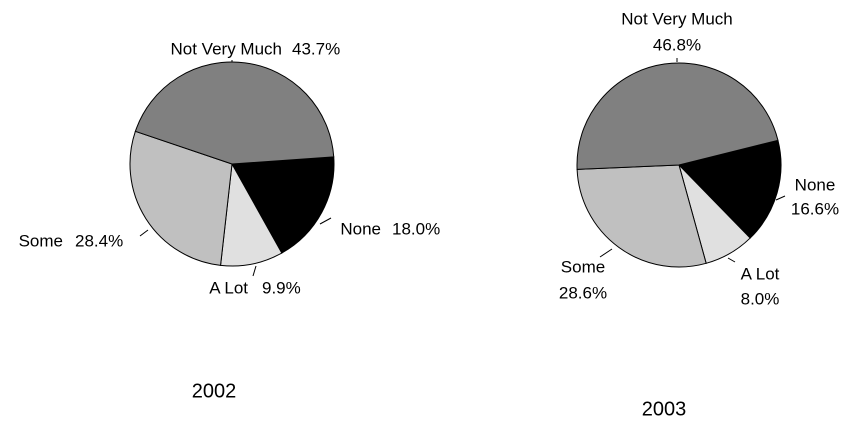  What do you see at coordinates (316, 48) in the screenshot?
I see `slice-value-label: 43.7%` at bounding box center [316, 48].